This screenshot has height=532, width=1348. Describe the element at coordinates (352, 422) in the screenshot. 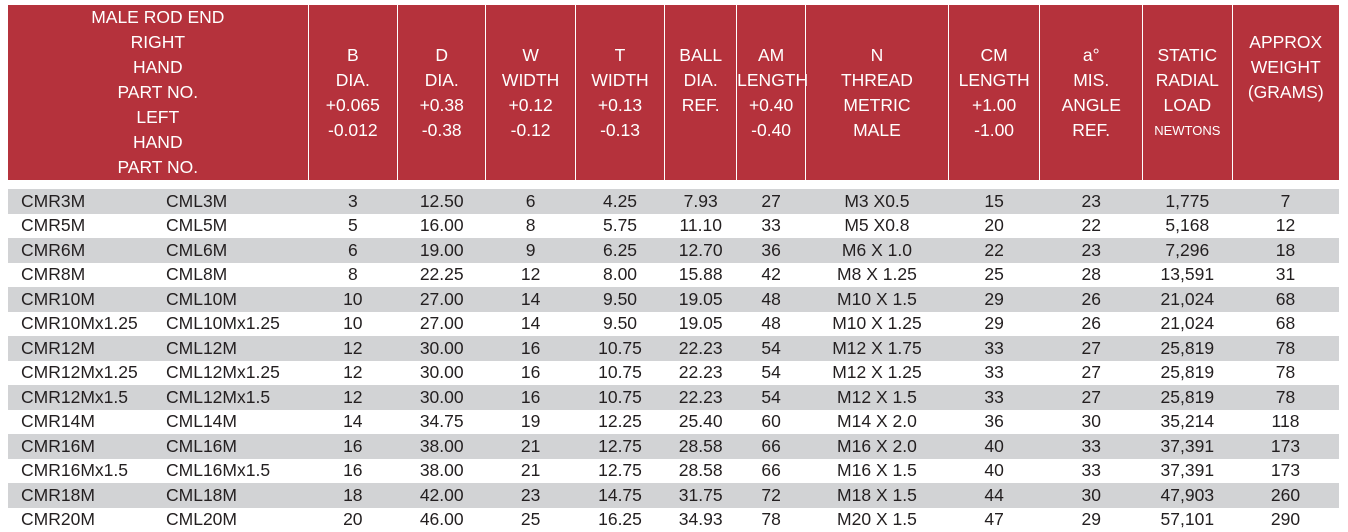

I see `cell-b-dia: 14` at that location.